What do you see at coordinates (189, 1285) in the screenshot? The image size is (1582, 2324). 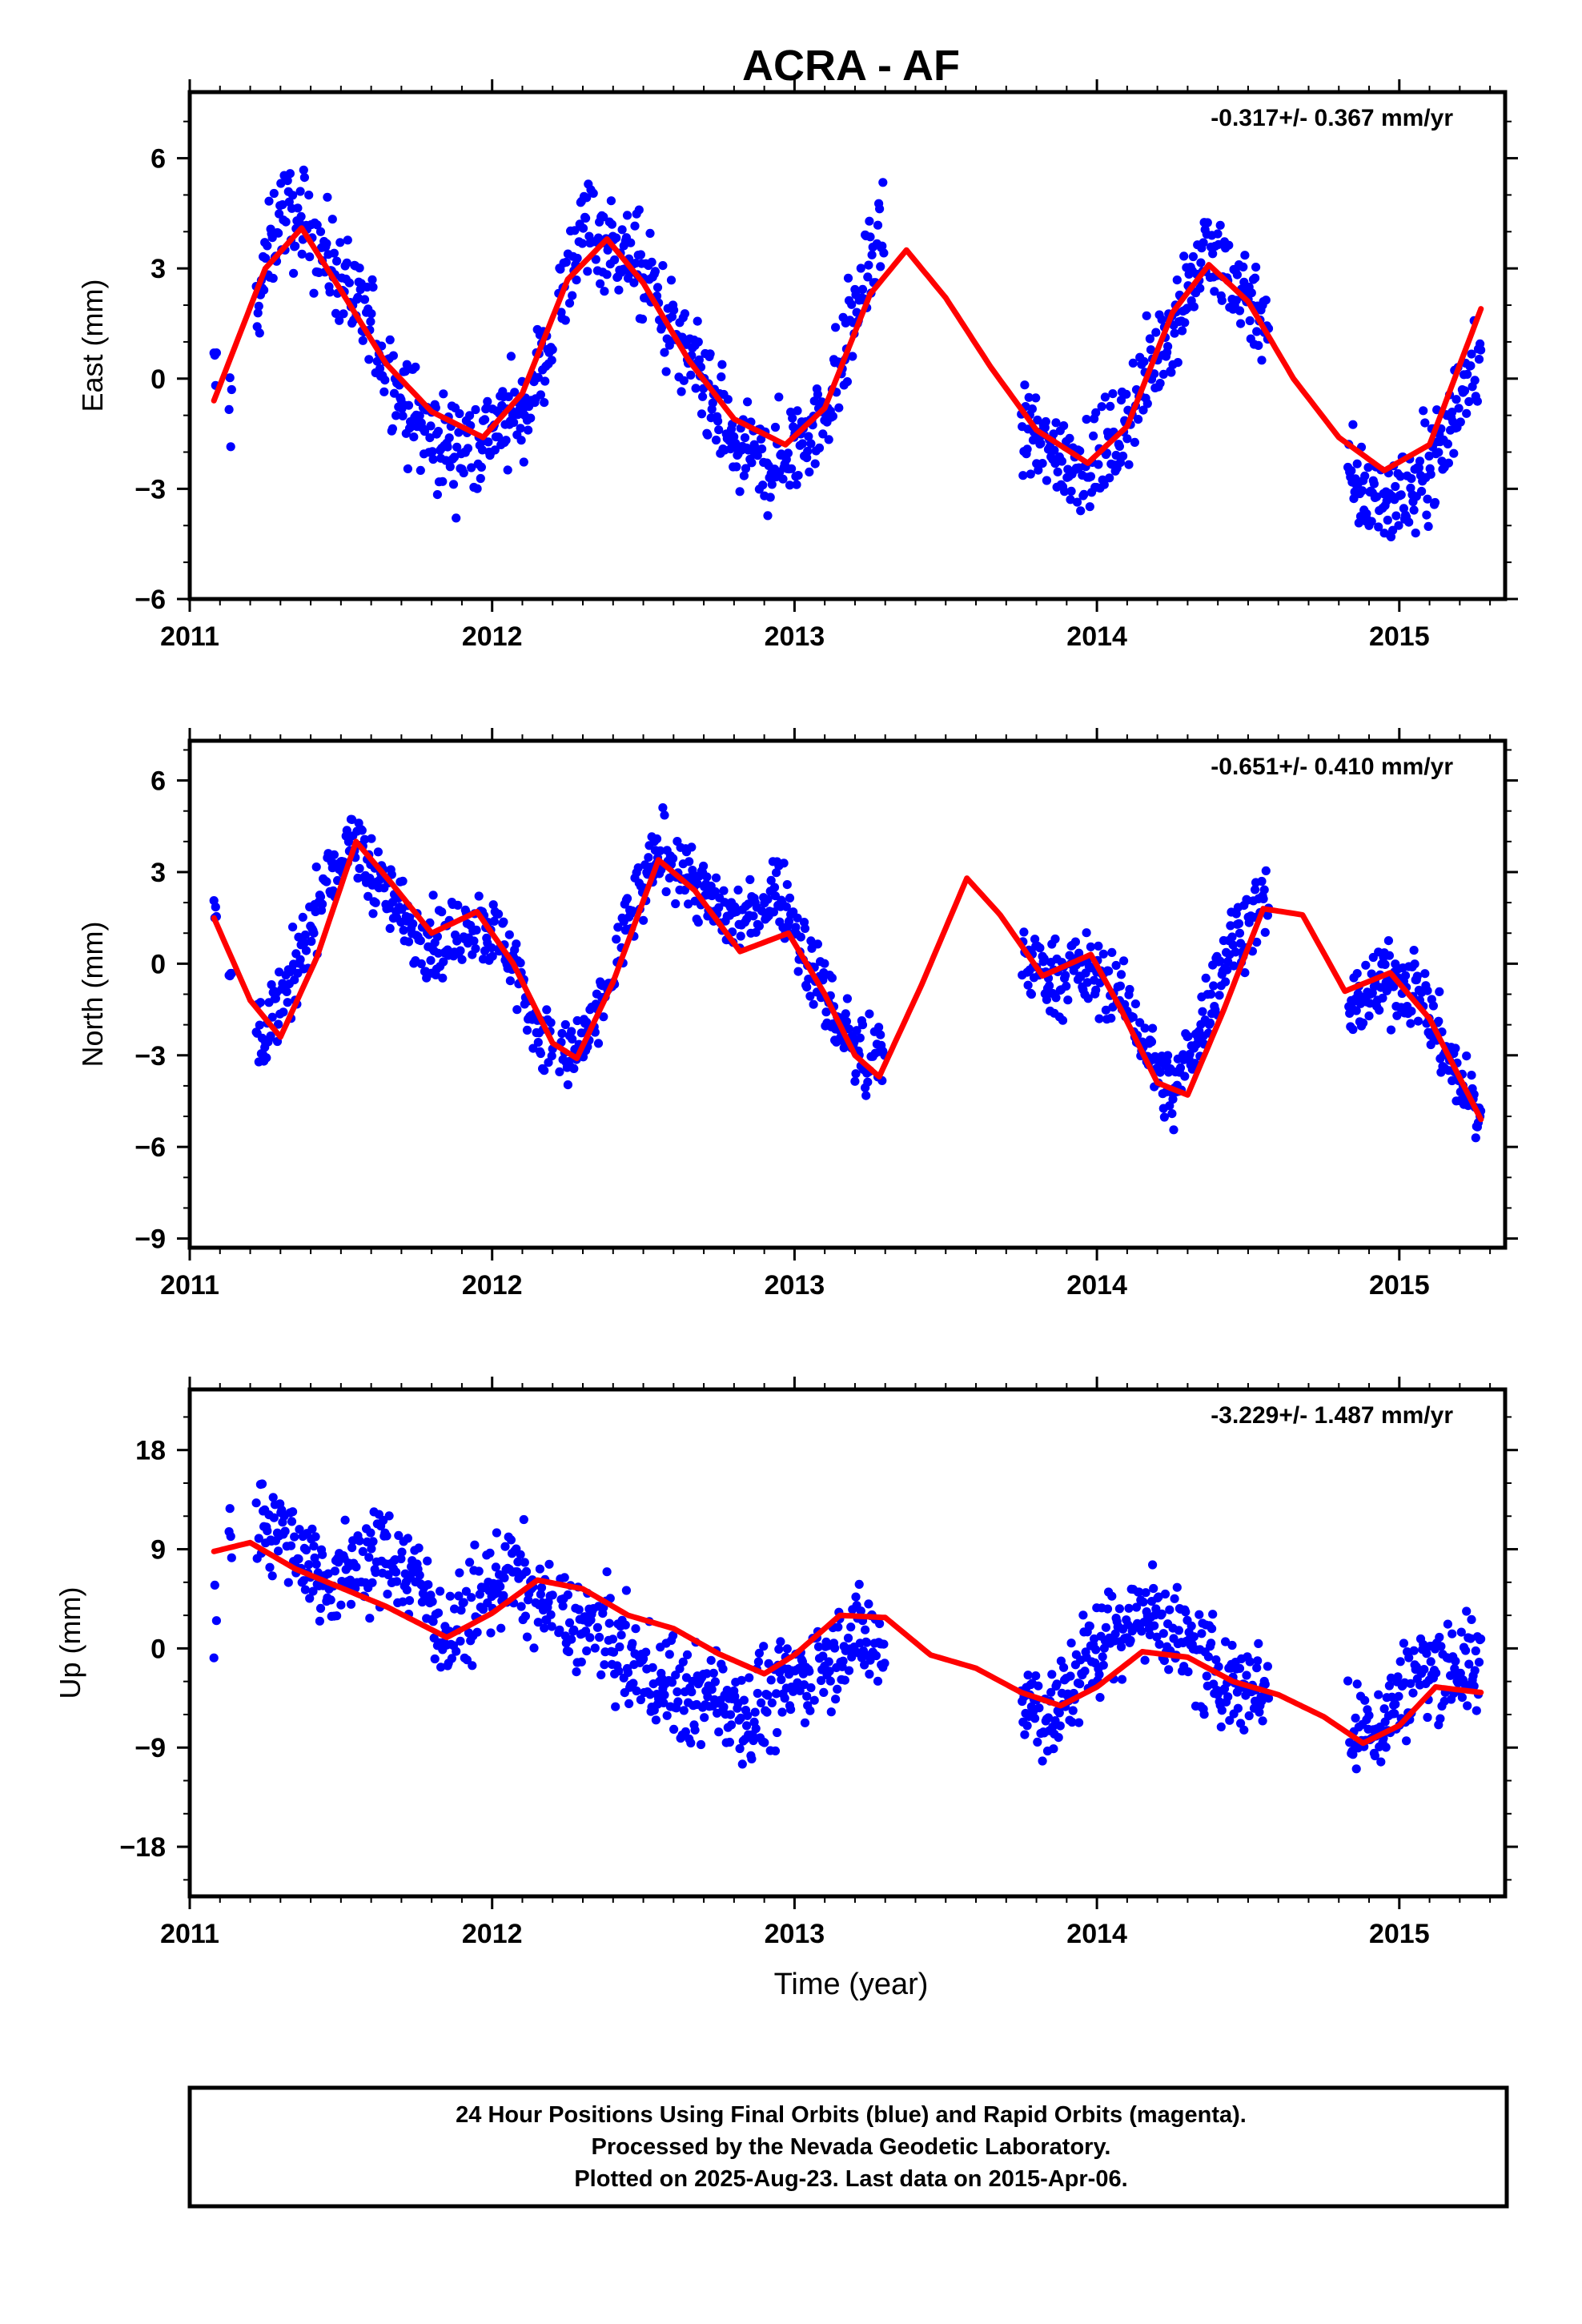 I see `x-tick-label: 2011` at bounding box center [189, 1285].